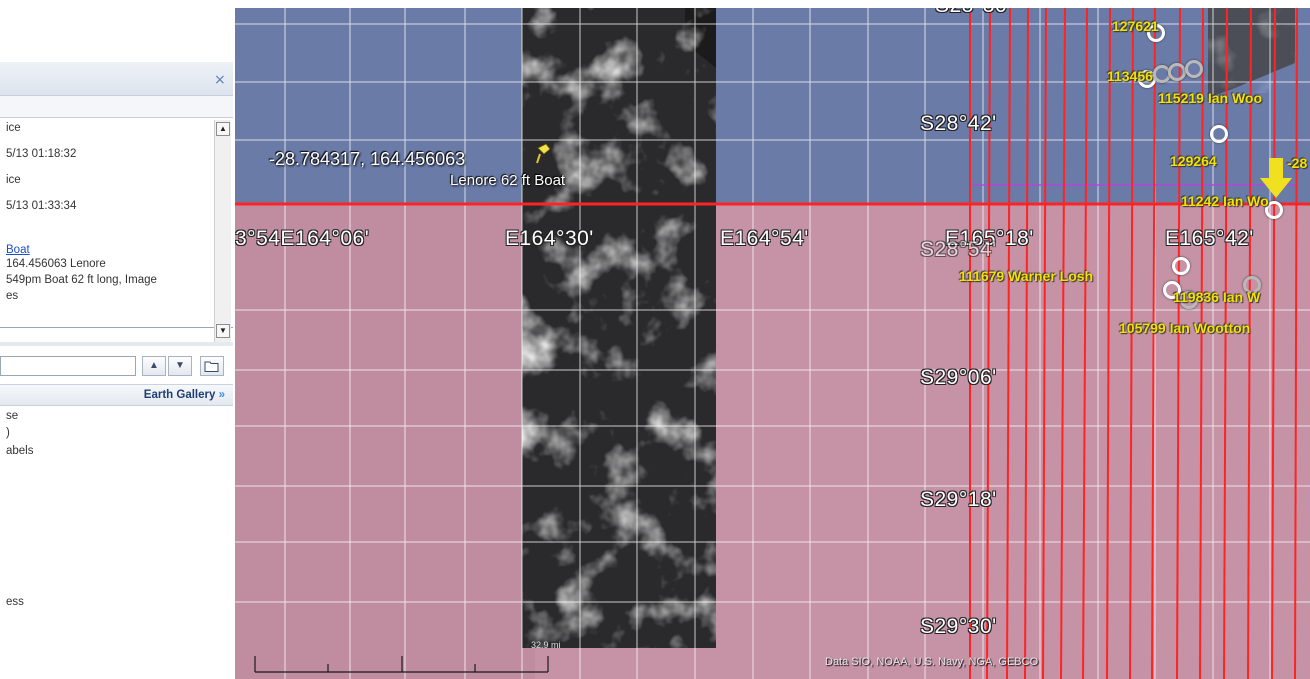  Describe the element at coordinates (1130, 76) in the screenshot. I see `placemark-label: 113456` at that location.